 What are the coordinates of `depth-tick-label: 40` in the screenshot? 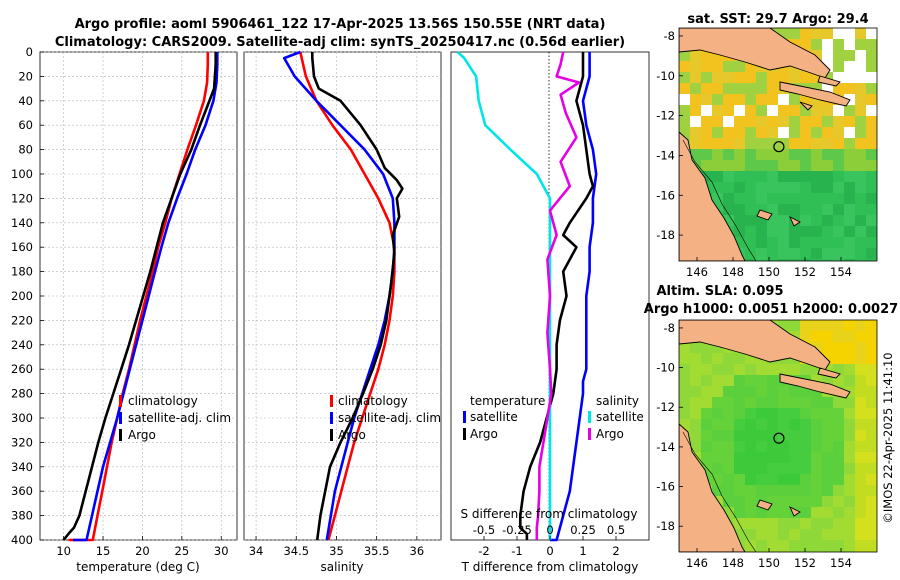 It's located at (25, 101).